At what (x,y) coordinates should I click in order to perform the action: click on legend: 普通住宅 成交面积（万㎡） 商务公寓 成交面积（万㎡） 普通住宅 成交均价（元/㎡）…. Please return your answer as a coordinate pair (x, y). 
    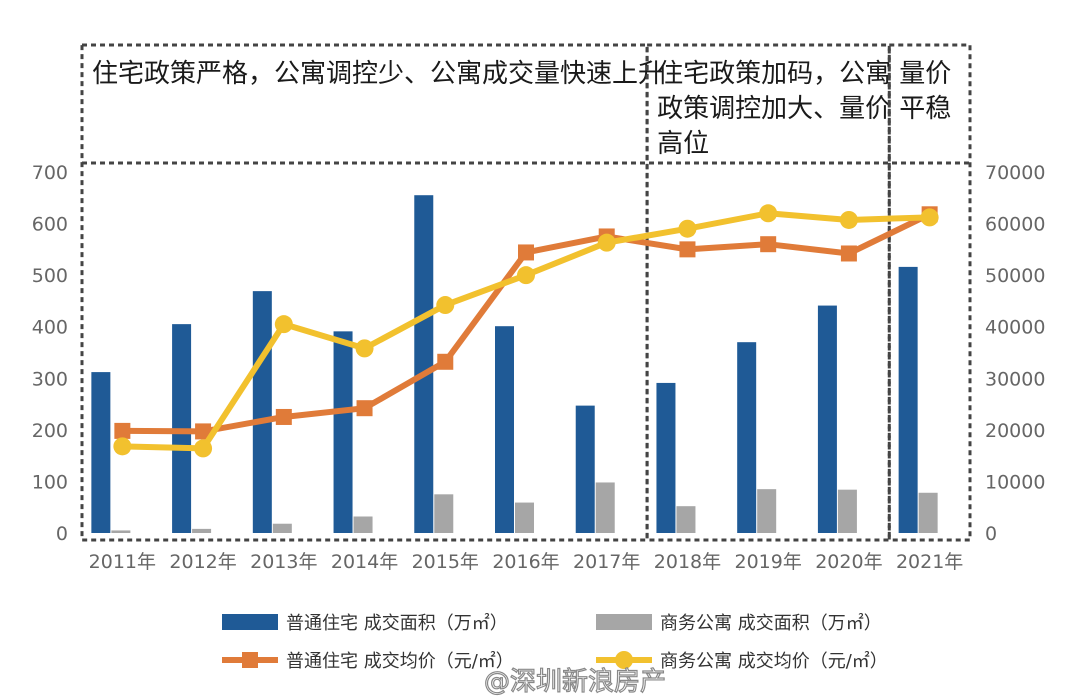
    Looking at the image, I should click on (555, 642).